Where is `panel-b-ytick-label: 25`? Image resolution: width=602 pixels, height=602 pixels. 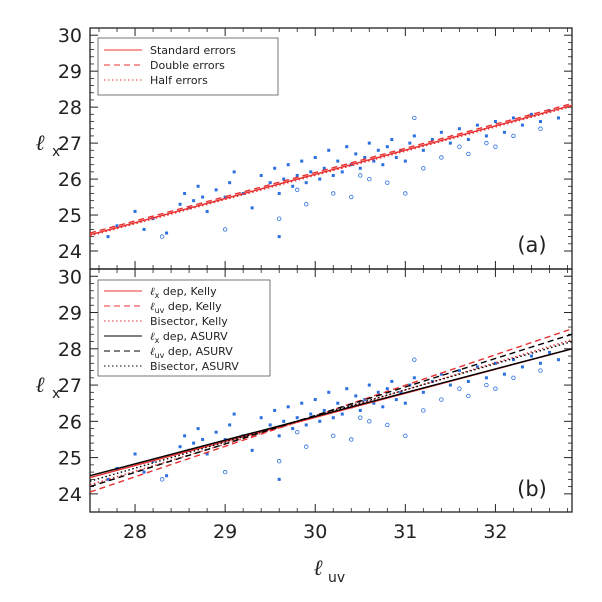
panel-b-ytick-label: 25 is located at coordinates (70, 459).